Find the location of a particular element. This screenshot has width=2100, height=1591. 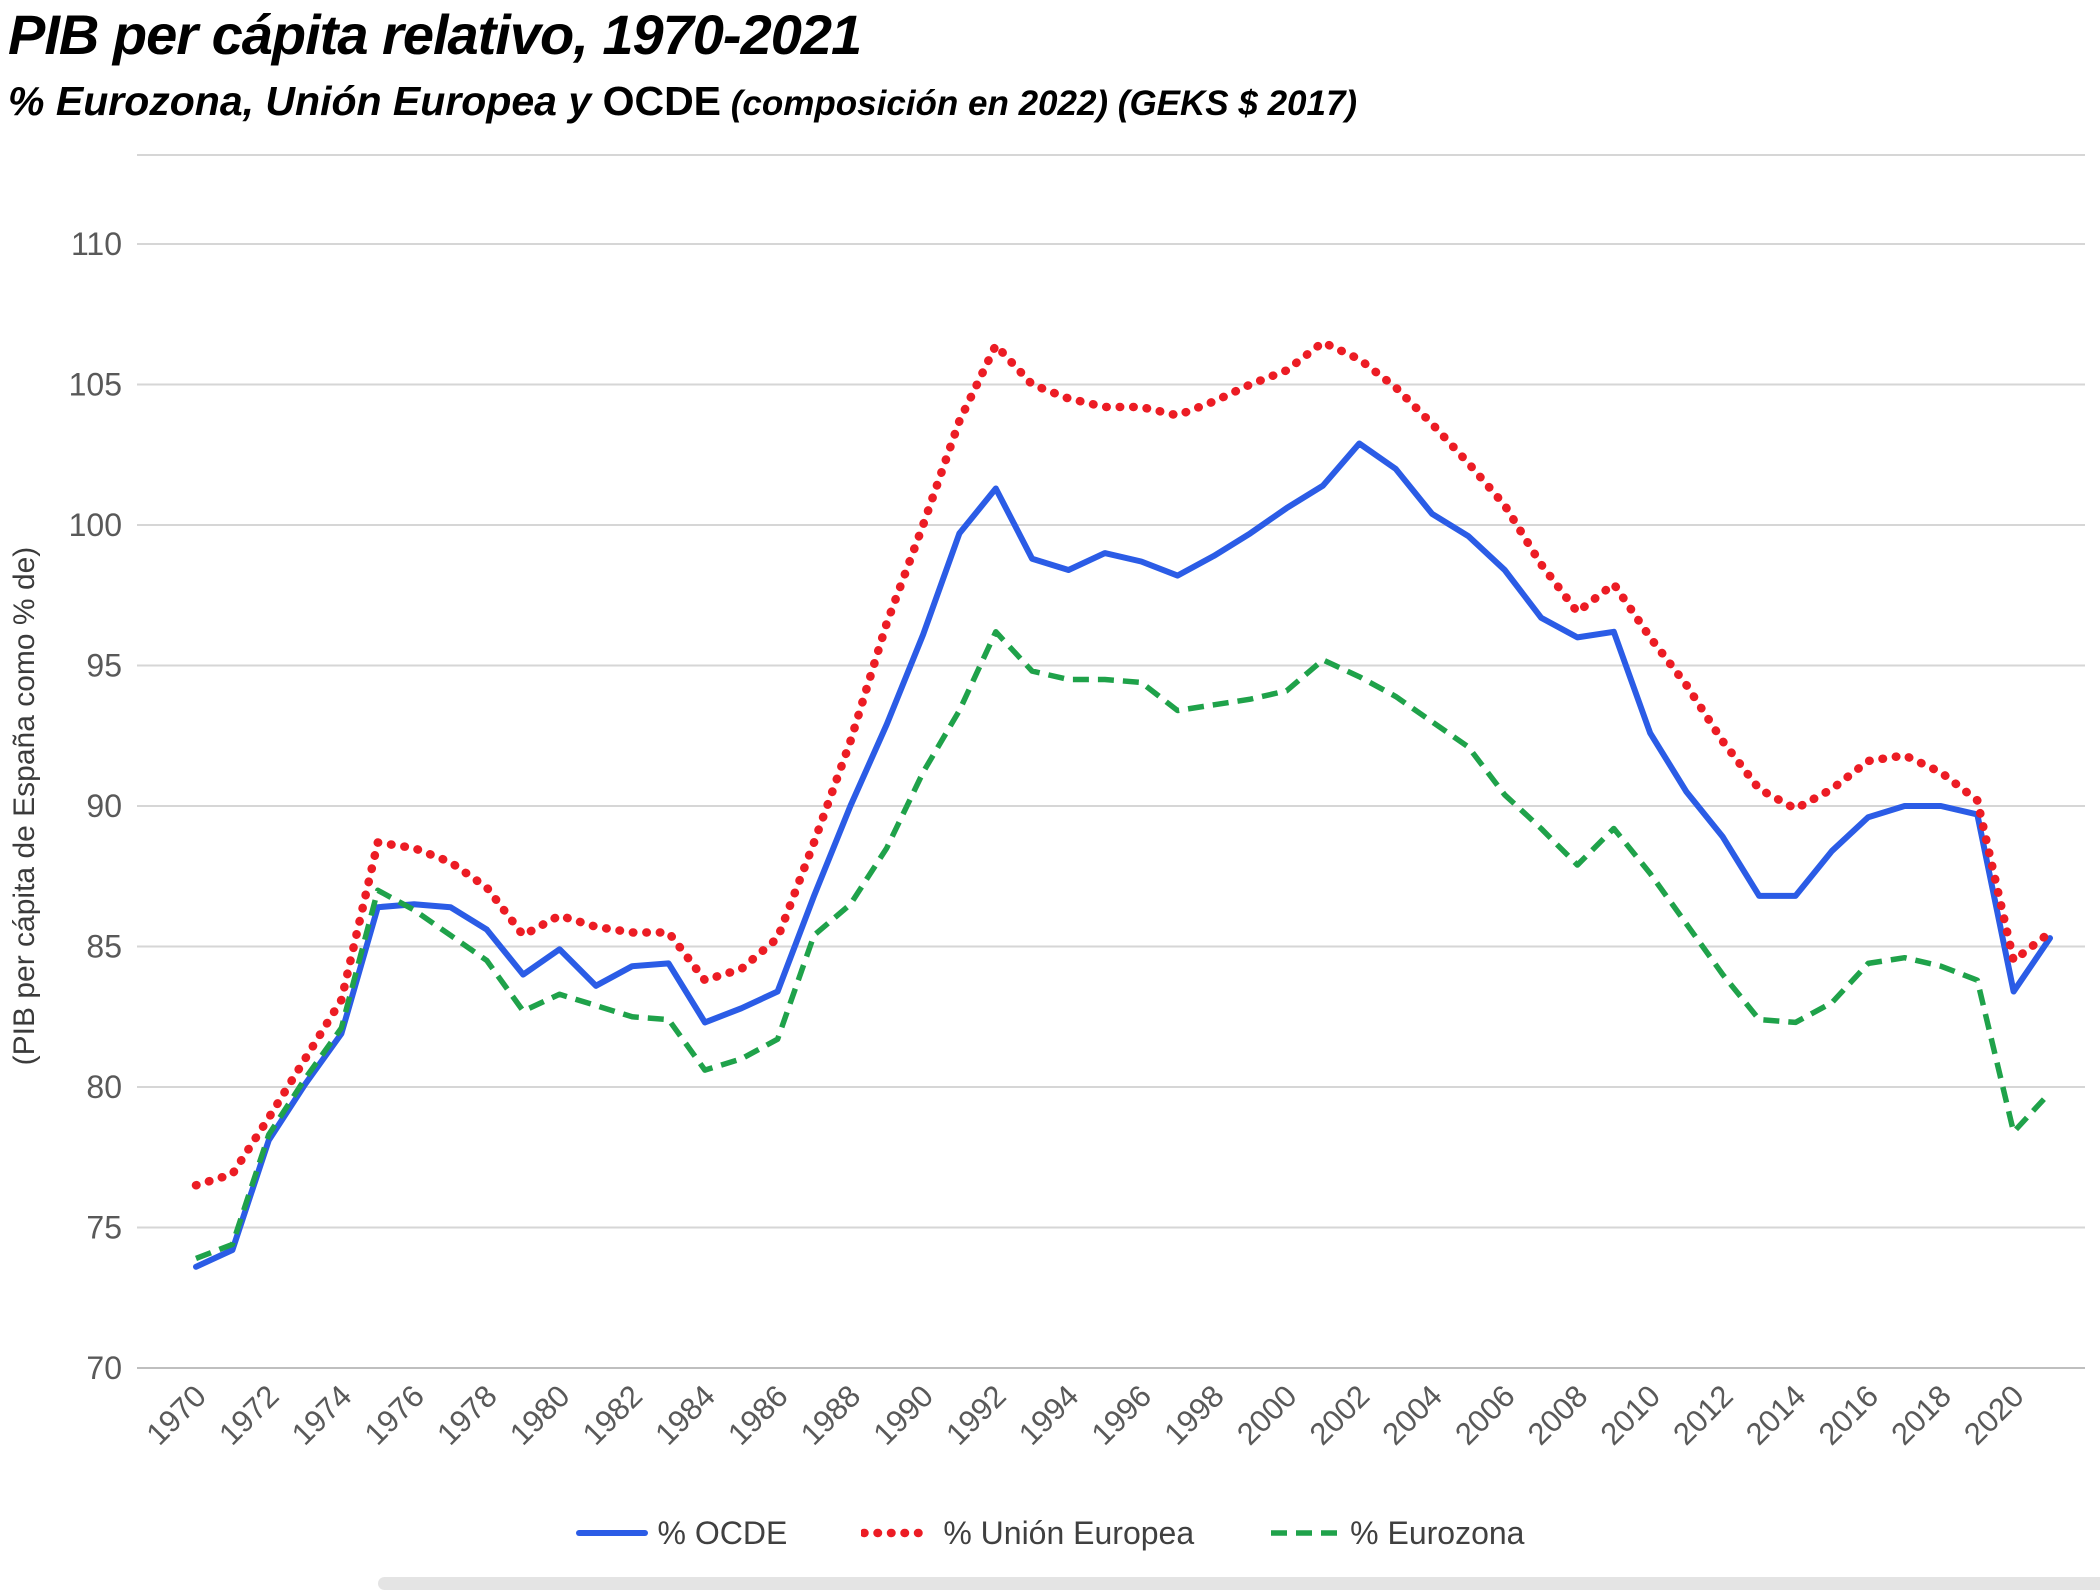

chart-legend: % OCDE % Unión Europea % Eurozona is located at coordinates (1050, 1533).